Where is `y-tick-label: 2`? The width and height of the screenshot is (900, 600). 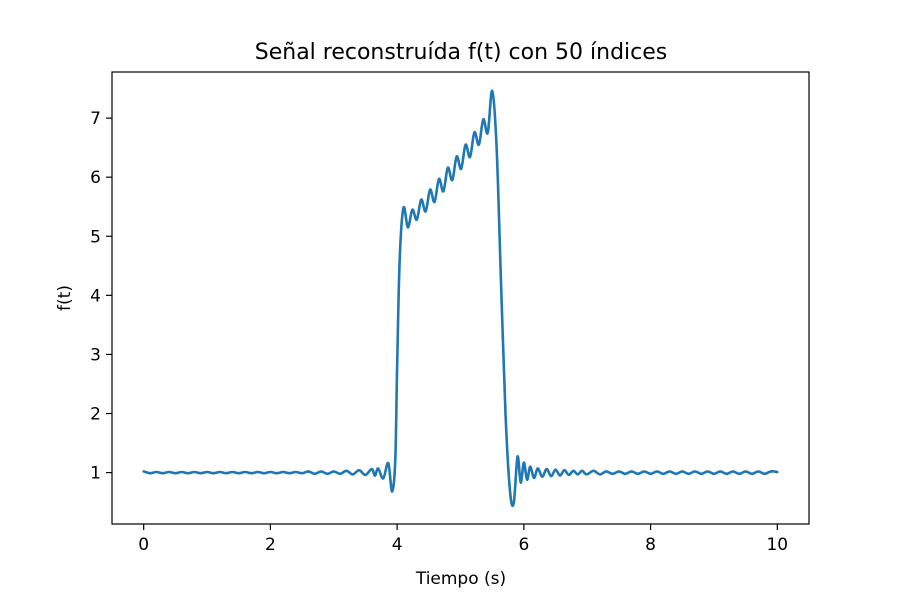
y-tick-label: 2 is located at coordinates (95, 415).